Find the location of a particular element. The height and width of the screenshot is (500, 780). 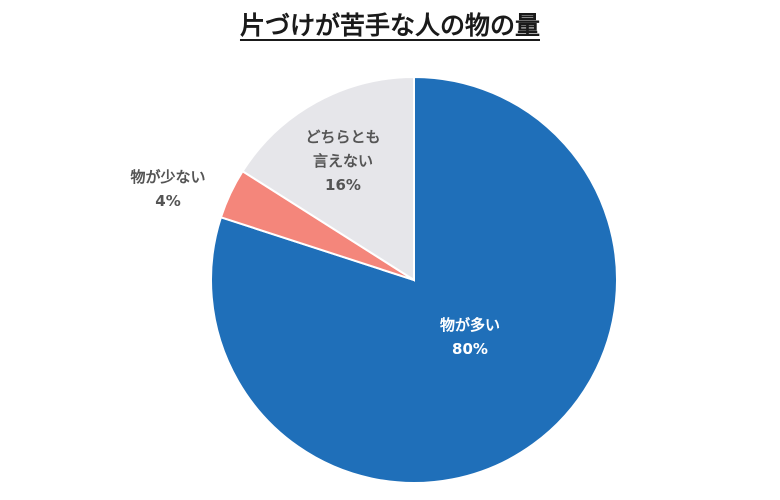

slice-value-label-slice-neither: 16% is located at coordinates (343, 185).